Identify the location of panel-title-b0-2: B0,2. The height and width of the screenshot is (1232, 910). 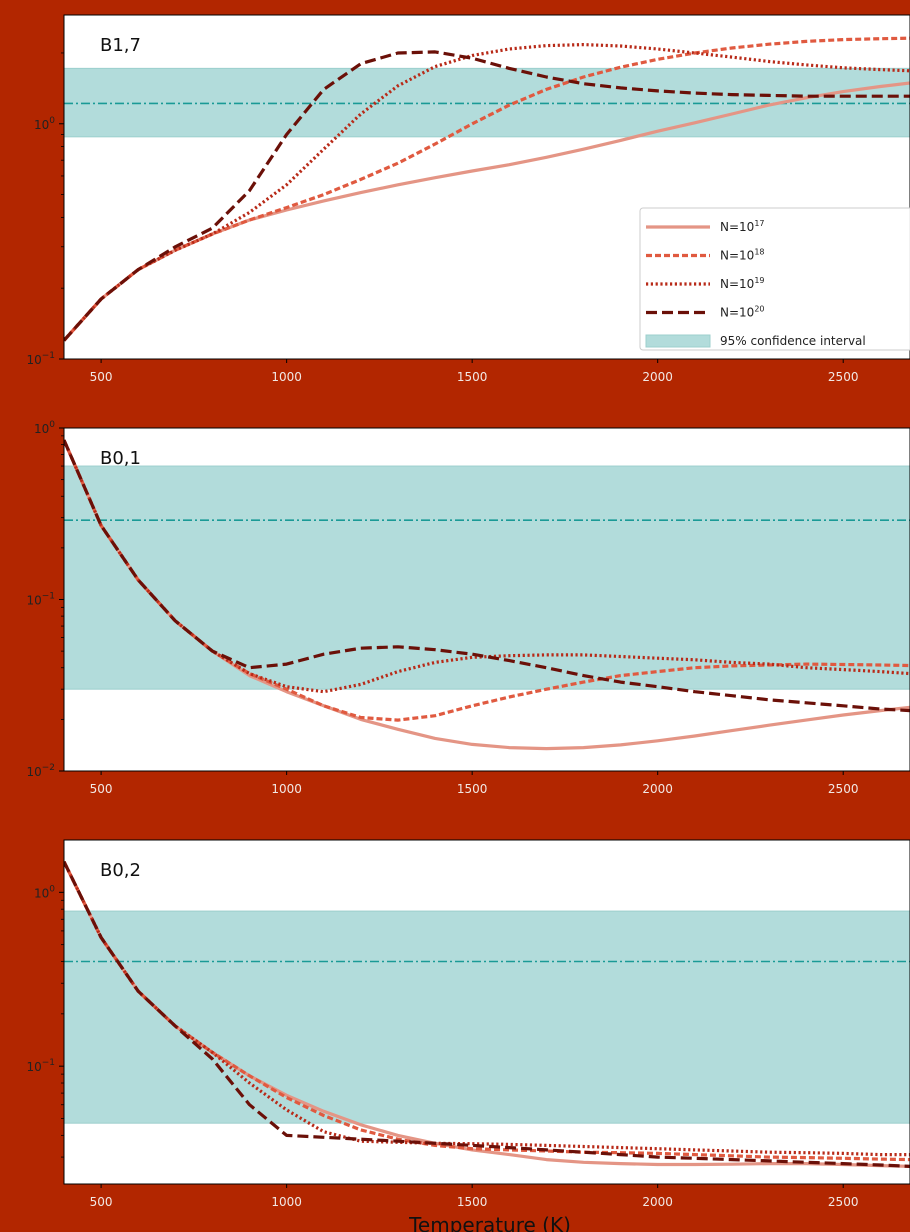
(120, 870).